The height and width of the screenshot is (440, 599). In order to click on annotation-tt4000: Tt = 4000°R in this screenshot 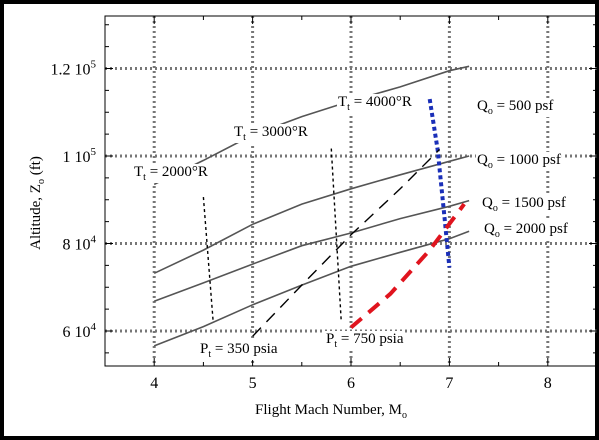, I will do `click(375, 103)`.